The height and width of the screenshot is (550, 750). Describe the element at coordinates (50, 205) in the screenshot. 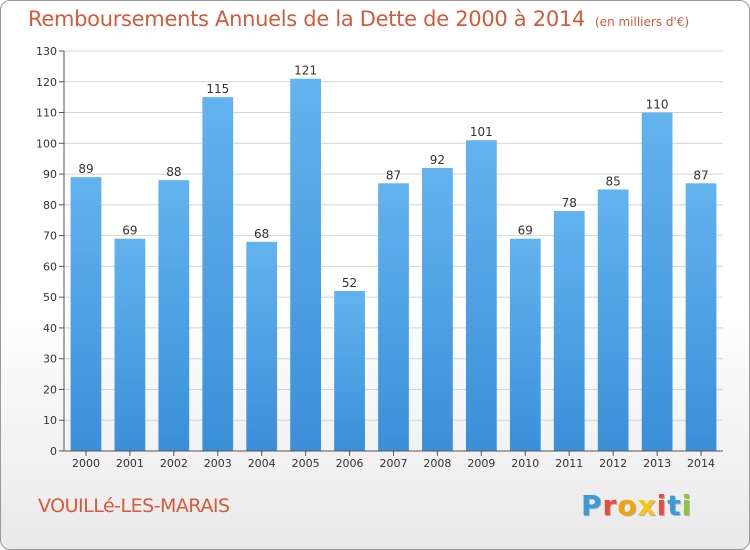

I see `y-tick-label: 80` at that location.